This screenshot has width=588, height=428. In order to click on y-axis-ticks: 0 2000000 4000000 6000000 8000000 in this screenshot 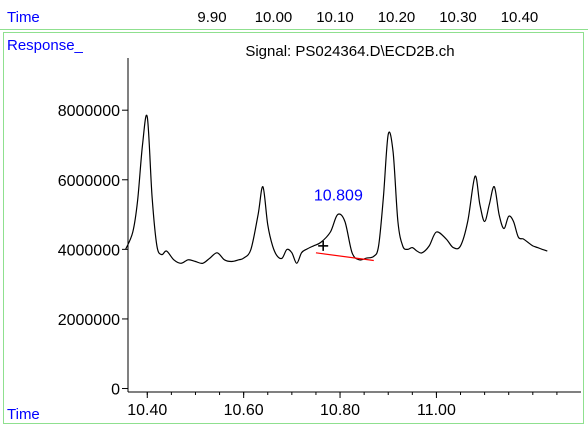, I will do `click(93, 251)`.